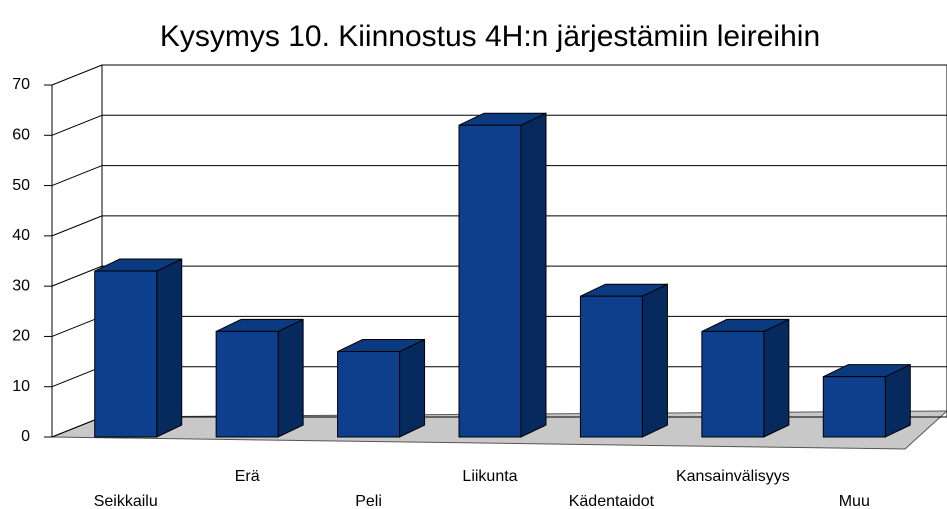  What do you see at coordinates (126, 501) in the screenshot?
I see `x-tick-label: Seikkailu` at bounding box center [126, 501].